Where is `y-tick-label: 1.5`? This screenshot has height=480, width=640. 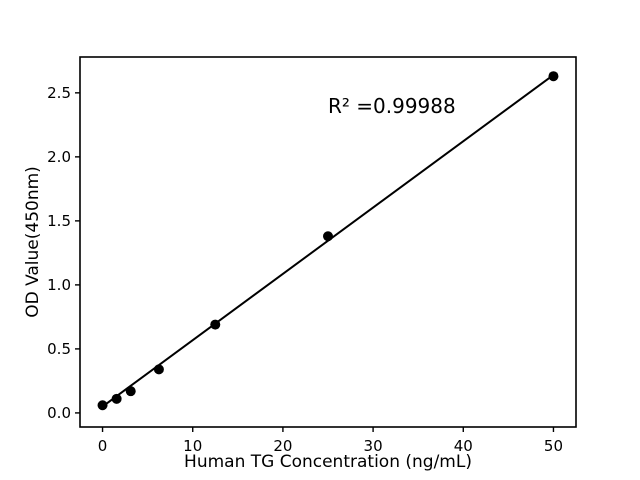
y-tick-label: 1.5 is located at coordinates (59, 221).